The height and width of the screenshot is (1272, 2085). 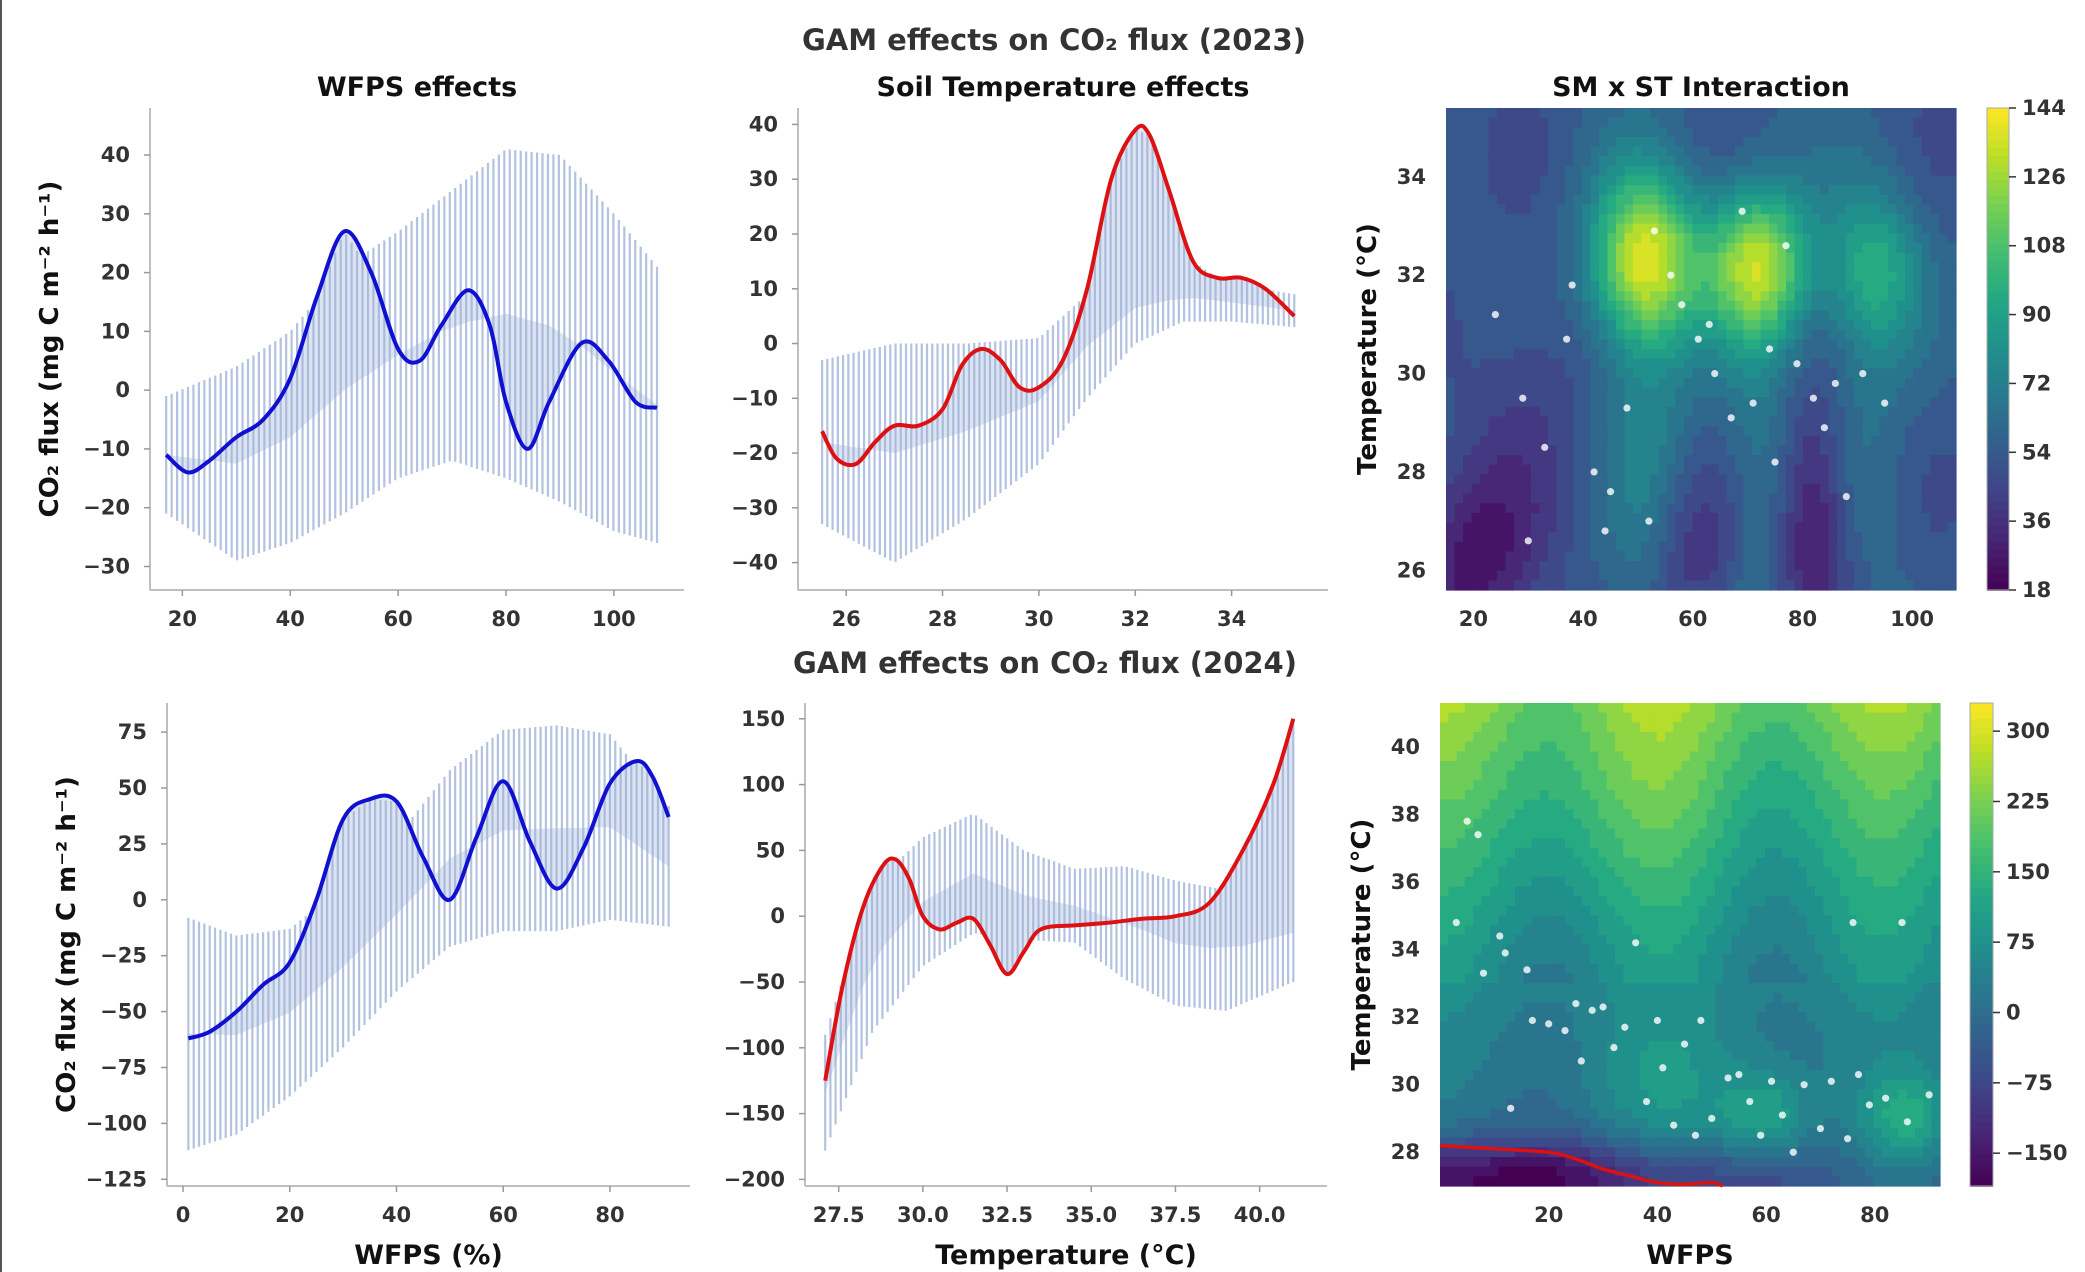 What do you see at coordinates (106, 449) in the screenshot?
I see `wfps_2023-ytick-label-2: −10` at bounding box center [106, 449].